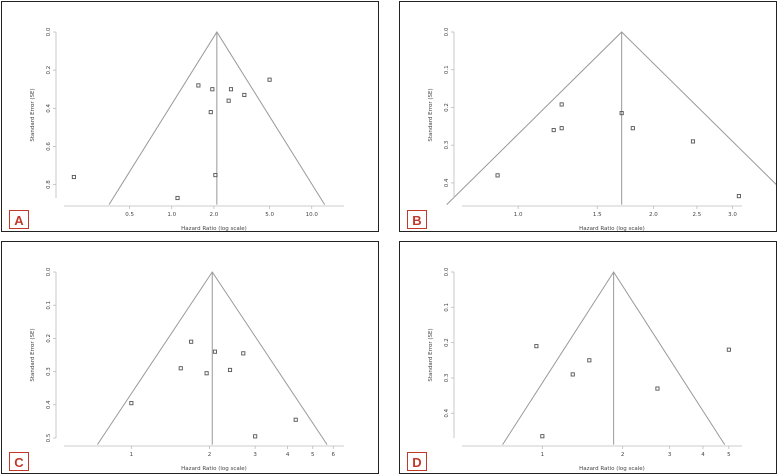 The width and height of the screenshot is (780, 476). I want to click on x-tick-label: 3.0, so click(732, 215).